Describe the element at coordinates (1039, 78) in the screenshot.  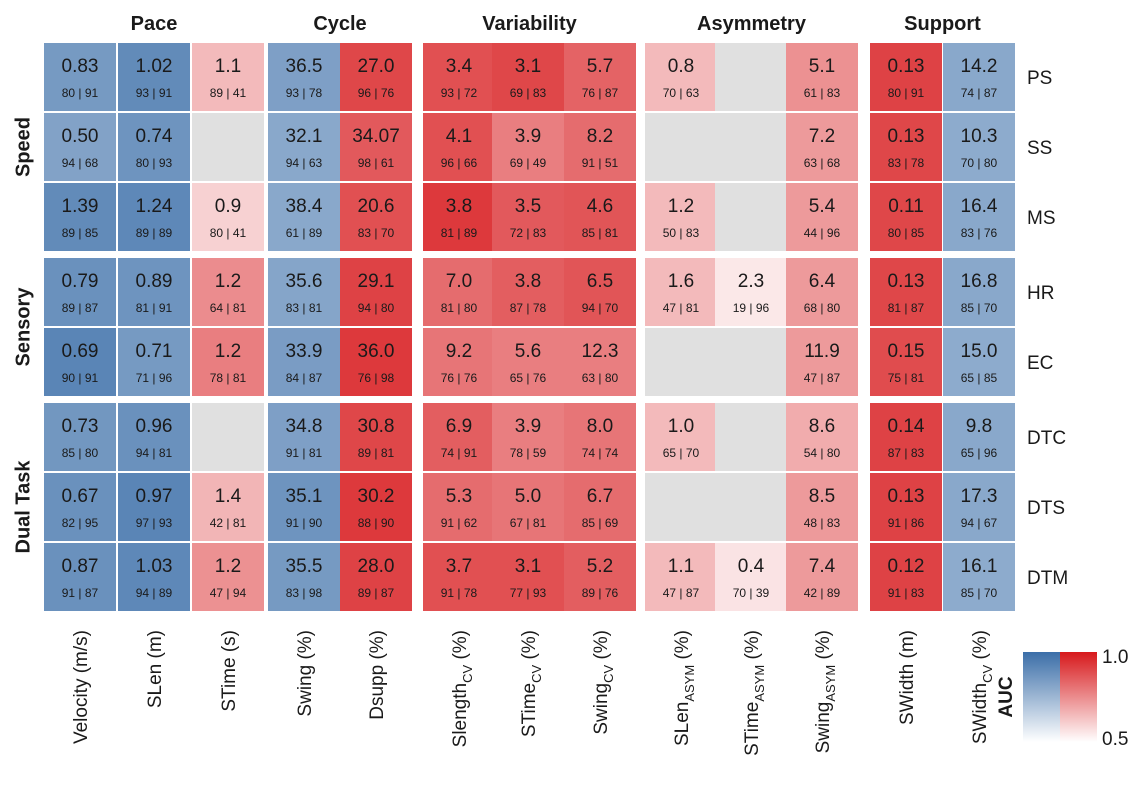
I see `row-label: PS` at that location.